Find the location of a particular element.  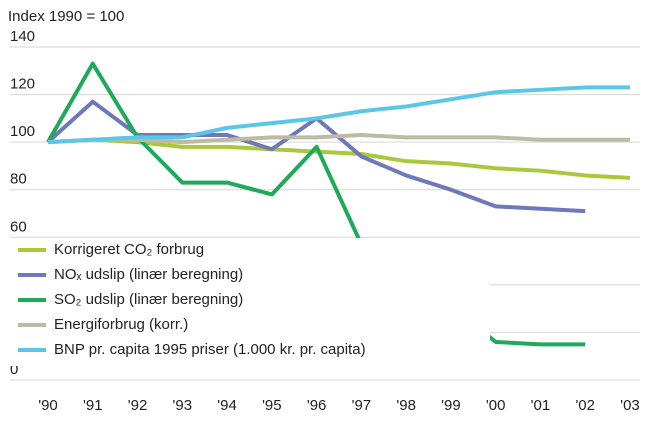

x-tick-label: '94 is located at coordinates (227, 405).